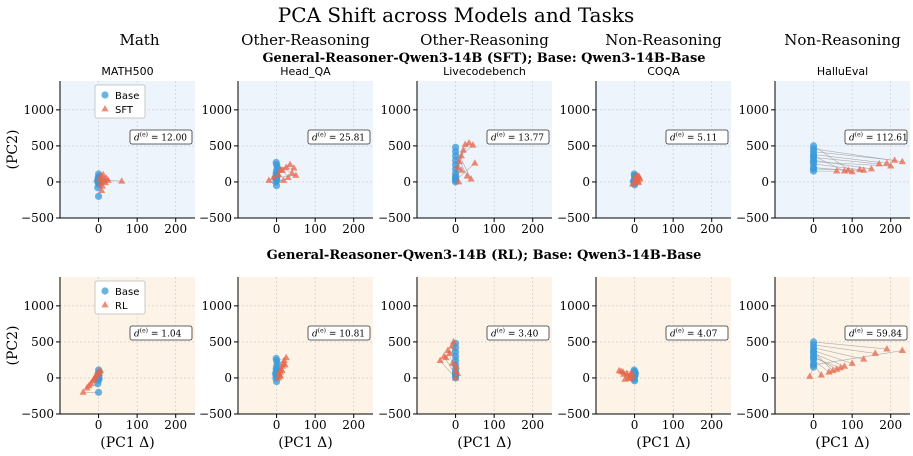  I want to click on panel-r2-c3: −500 0 500 1000 0 100 200 d(e) = 3.40 (PC1 Δ), so click(465, 364).